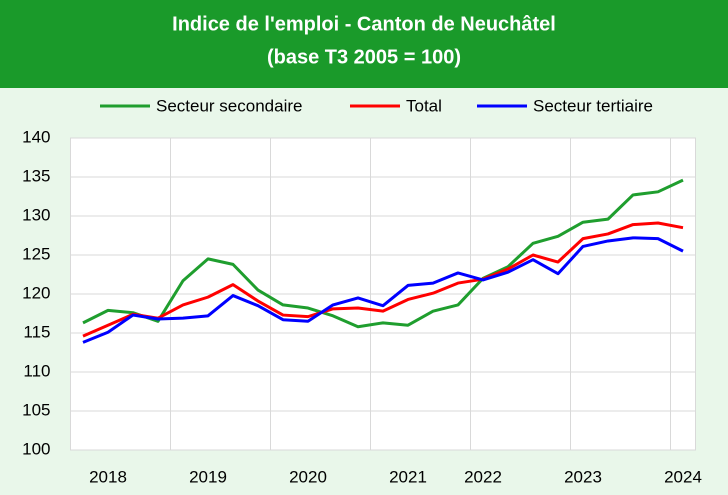  Describe the element at coordinates (364, 57) in the screenshot. I see `chart-subtitle: (base T3 2005 = 100)` at that location.